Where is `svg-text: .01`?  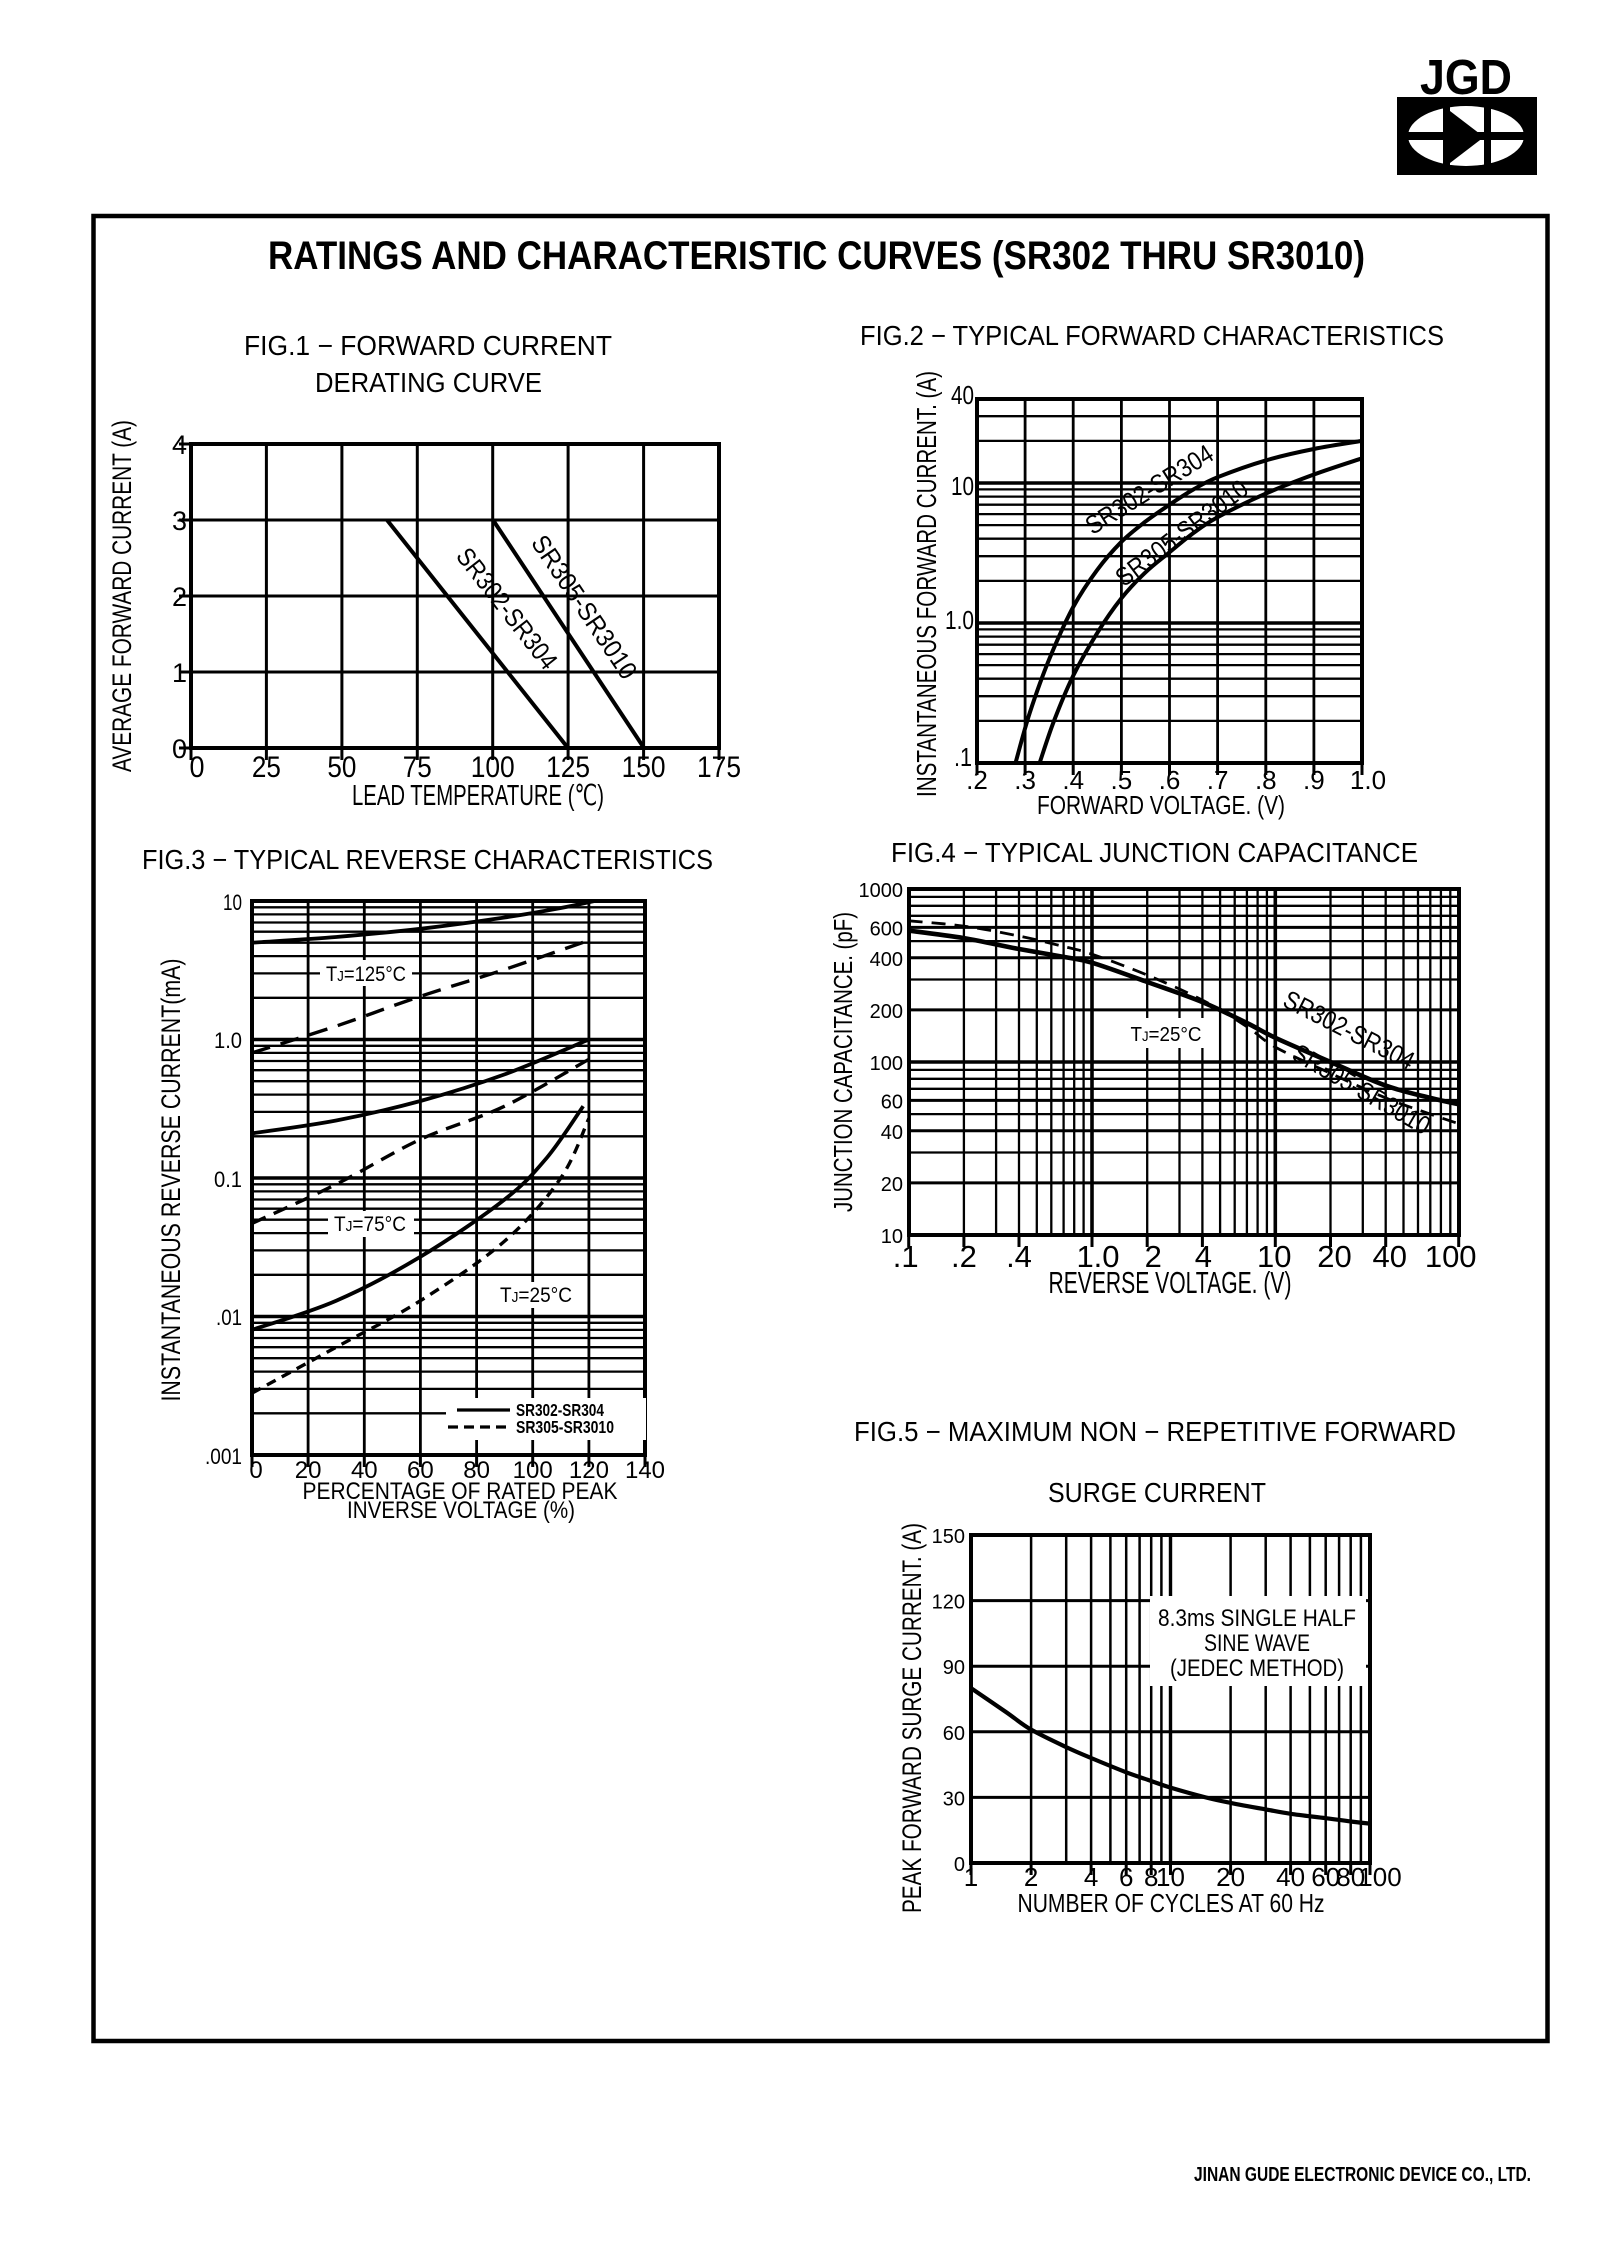 svg-text: .01 is located at coordinates (229, 1317).